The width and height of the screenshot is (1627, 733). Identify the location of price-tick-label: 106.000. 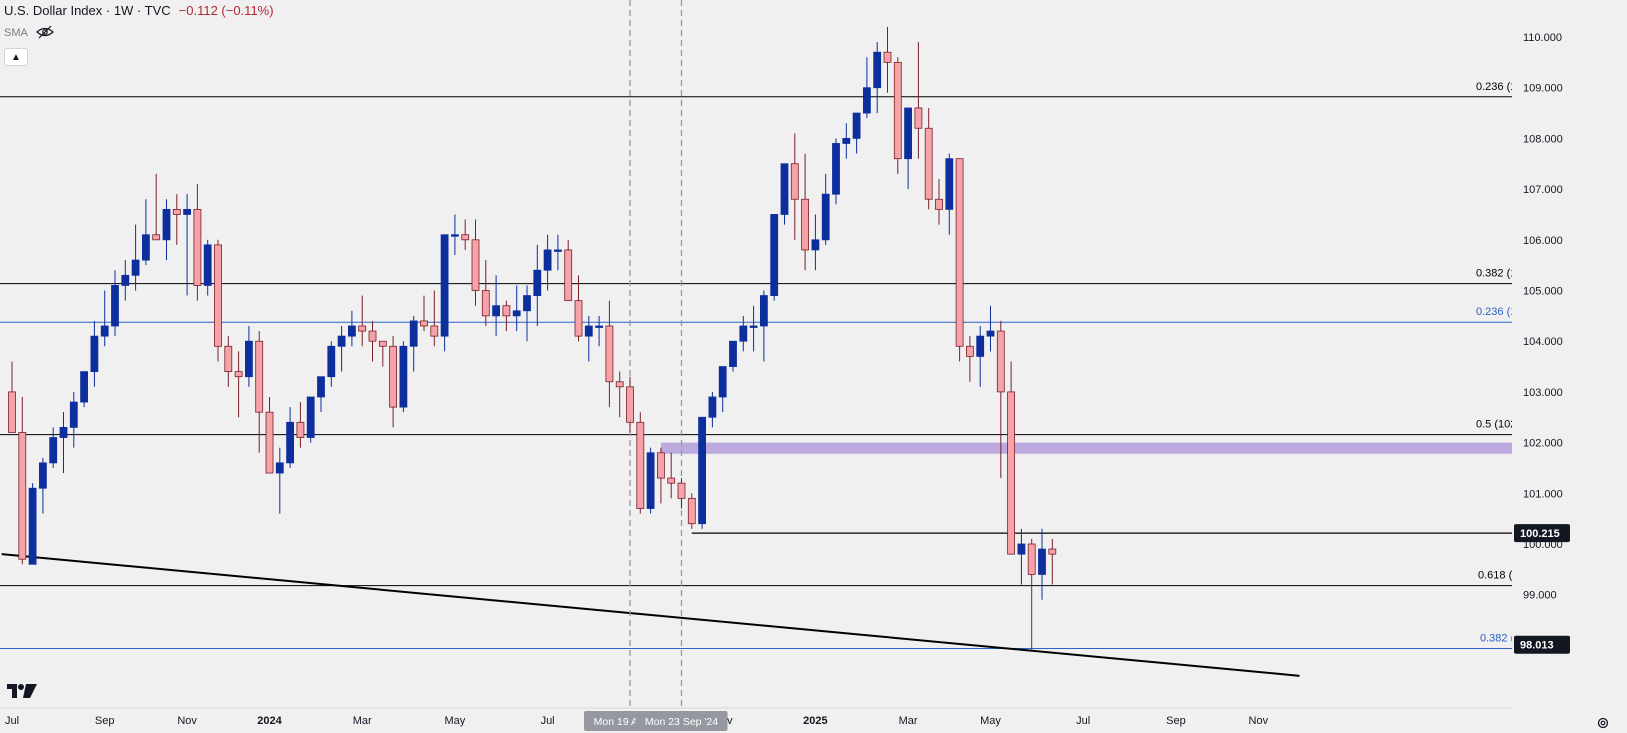
(1543, 241).